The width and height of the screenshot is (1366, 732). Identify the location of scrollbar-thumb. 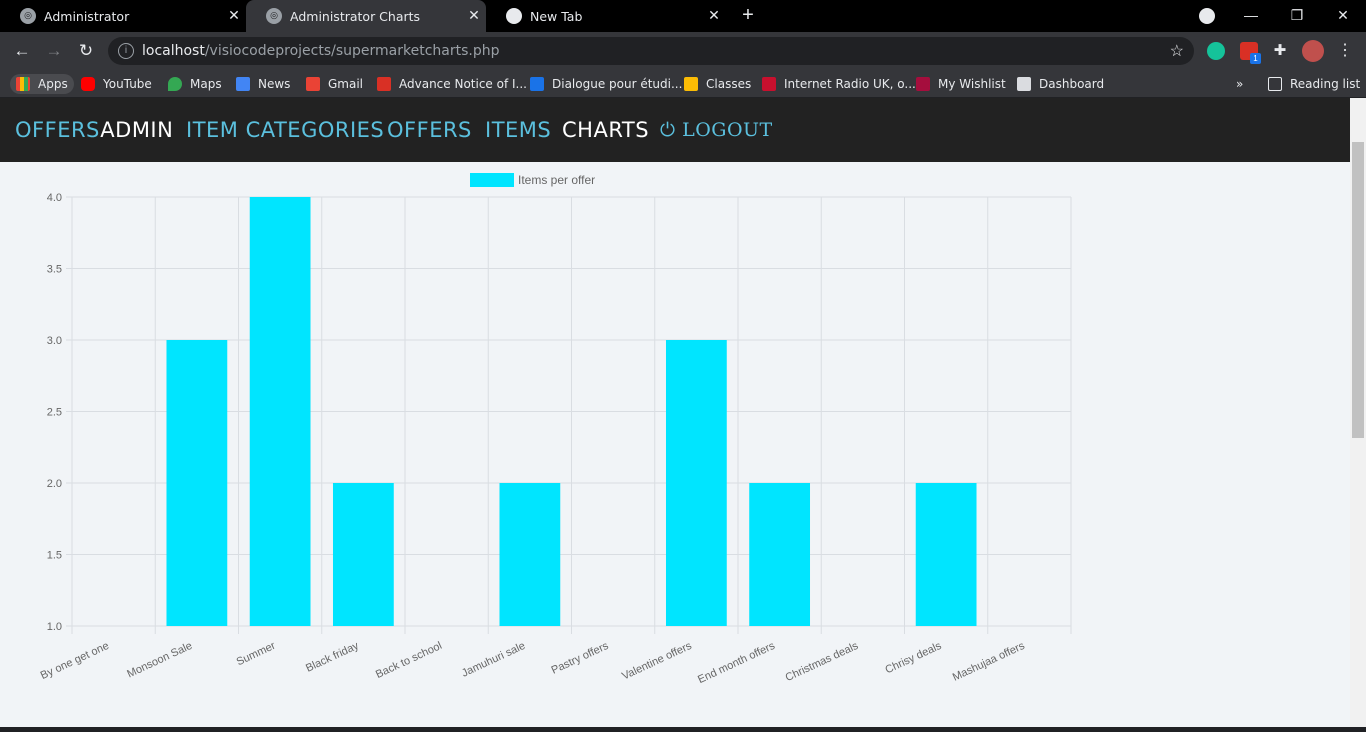
(1358, 290).